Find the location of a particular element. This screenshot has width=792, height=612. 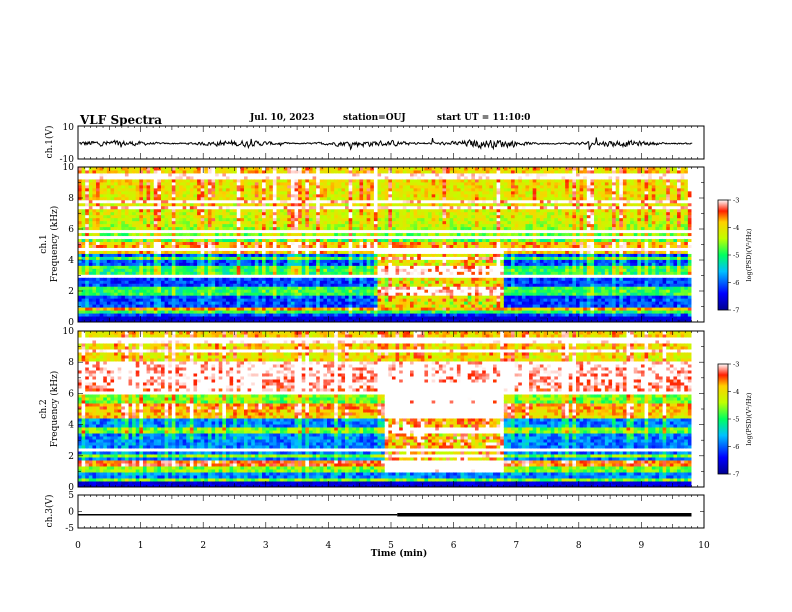

ch1-colorbar-label: log(PSD)(V²/Hz) is located at coordinates (749, 254).